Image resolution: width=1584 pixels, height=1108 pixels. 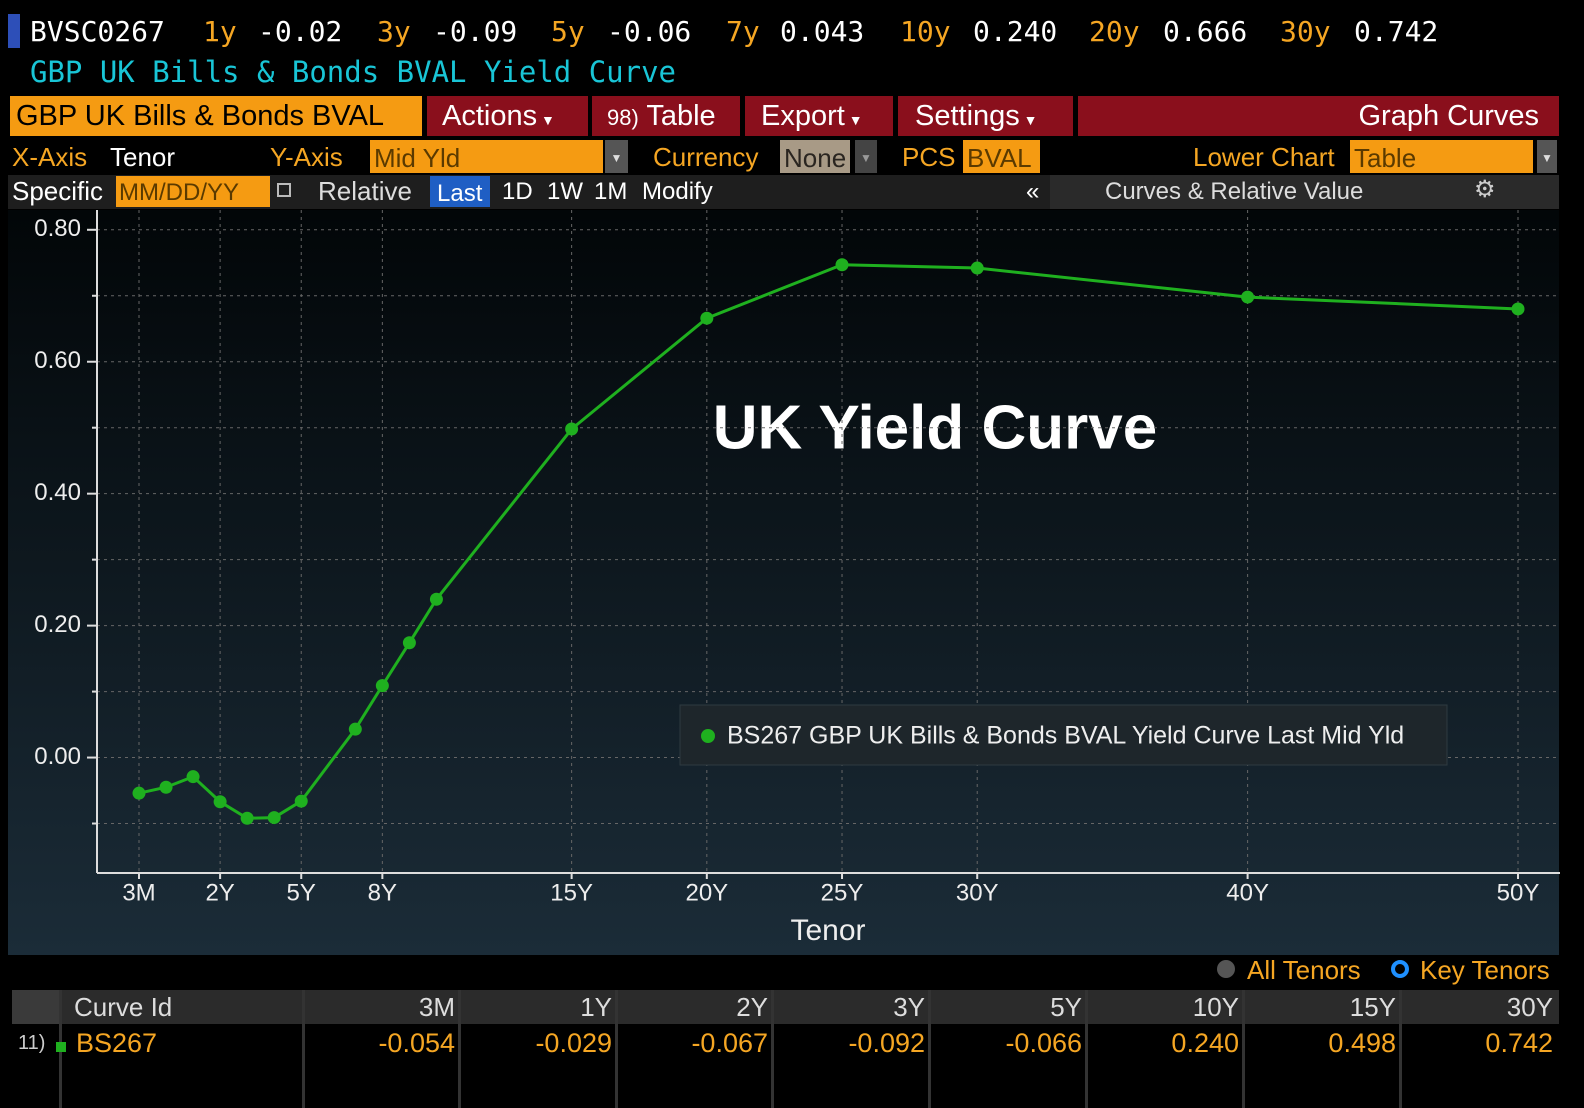 What do you see at coordinates (571, 892) in the screenshot?
I see `x-tick-label: 15Y` at bounding box center [571, 892].